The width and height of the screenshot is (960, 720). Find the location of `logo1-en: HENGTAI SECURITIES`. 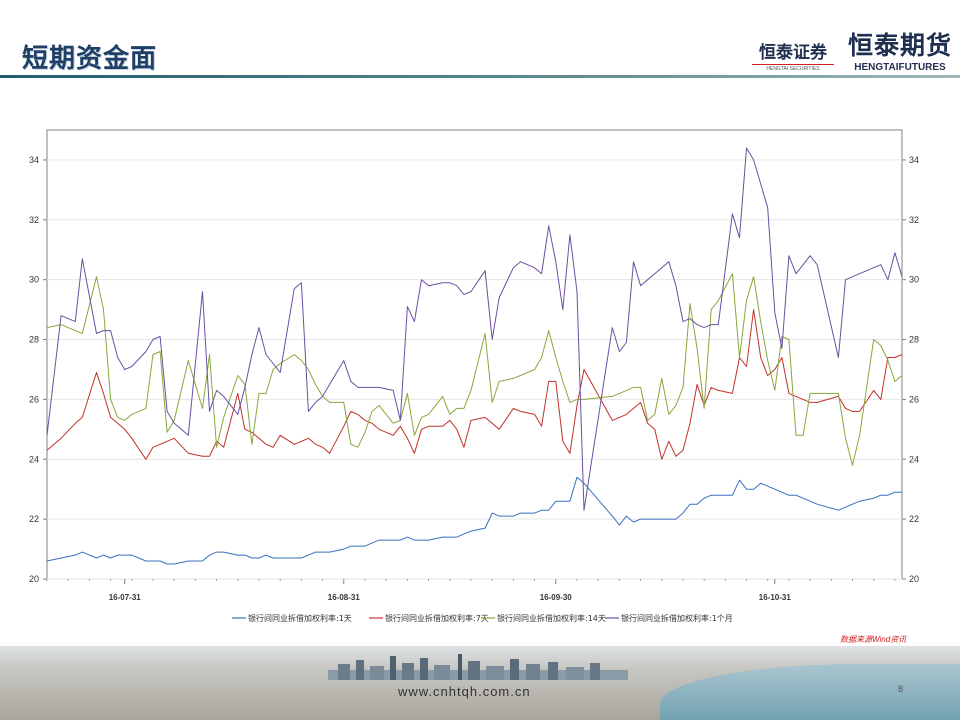

logo1-en: HENGTAI SECURITIES is located at coordinates (793, 68).